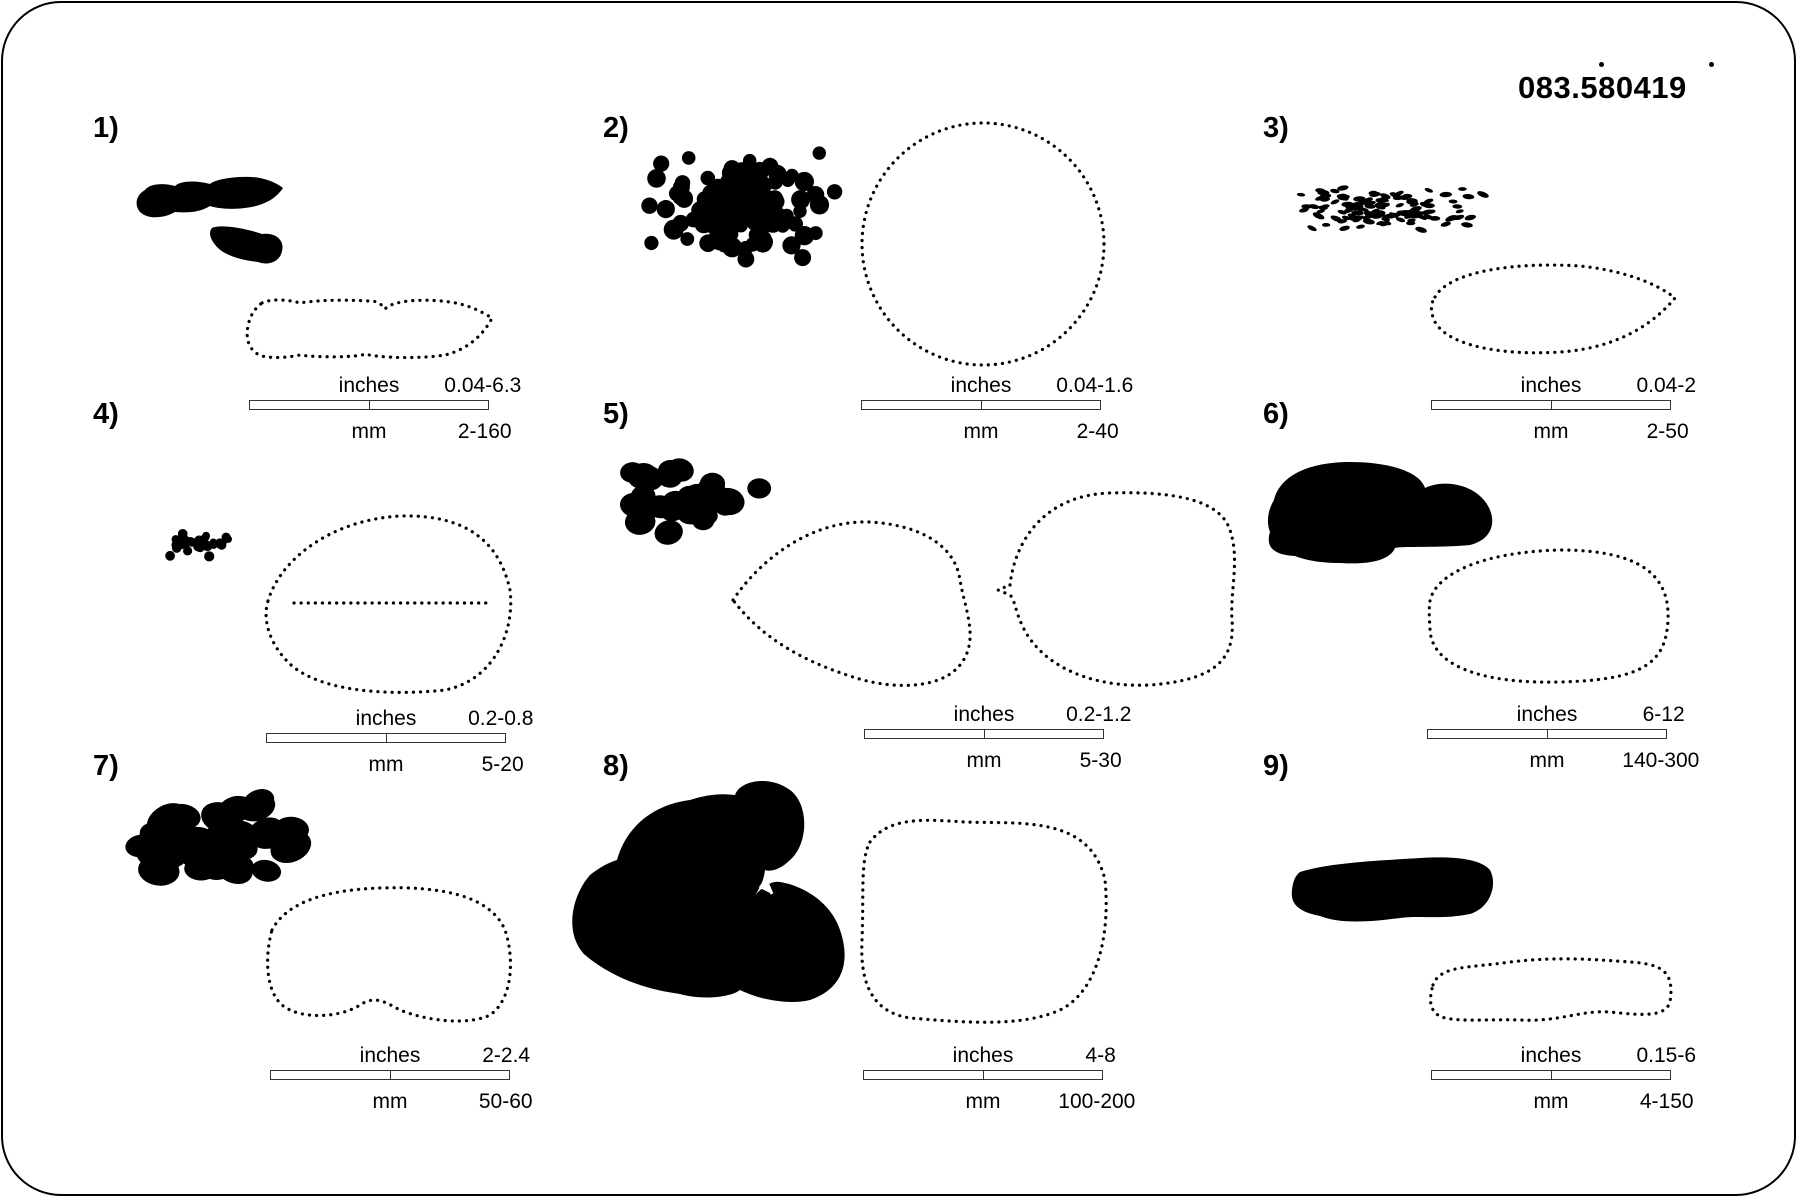  Describe the element at coordinates (218, 837) in the screenshot. I see `panel-7-silhouettes` at that location.